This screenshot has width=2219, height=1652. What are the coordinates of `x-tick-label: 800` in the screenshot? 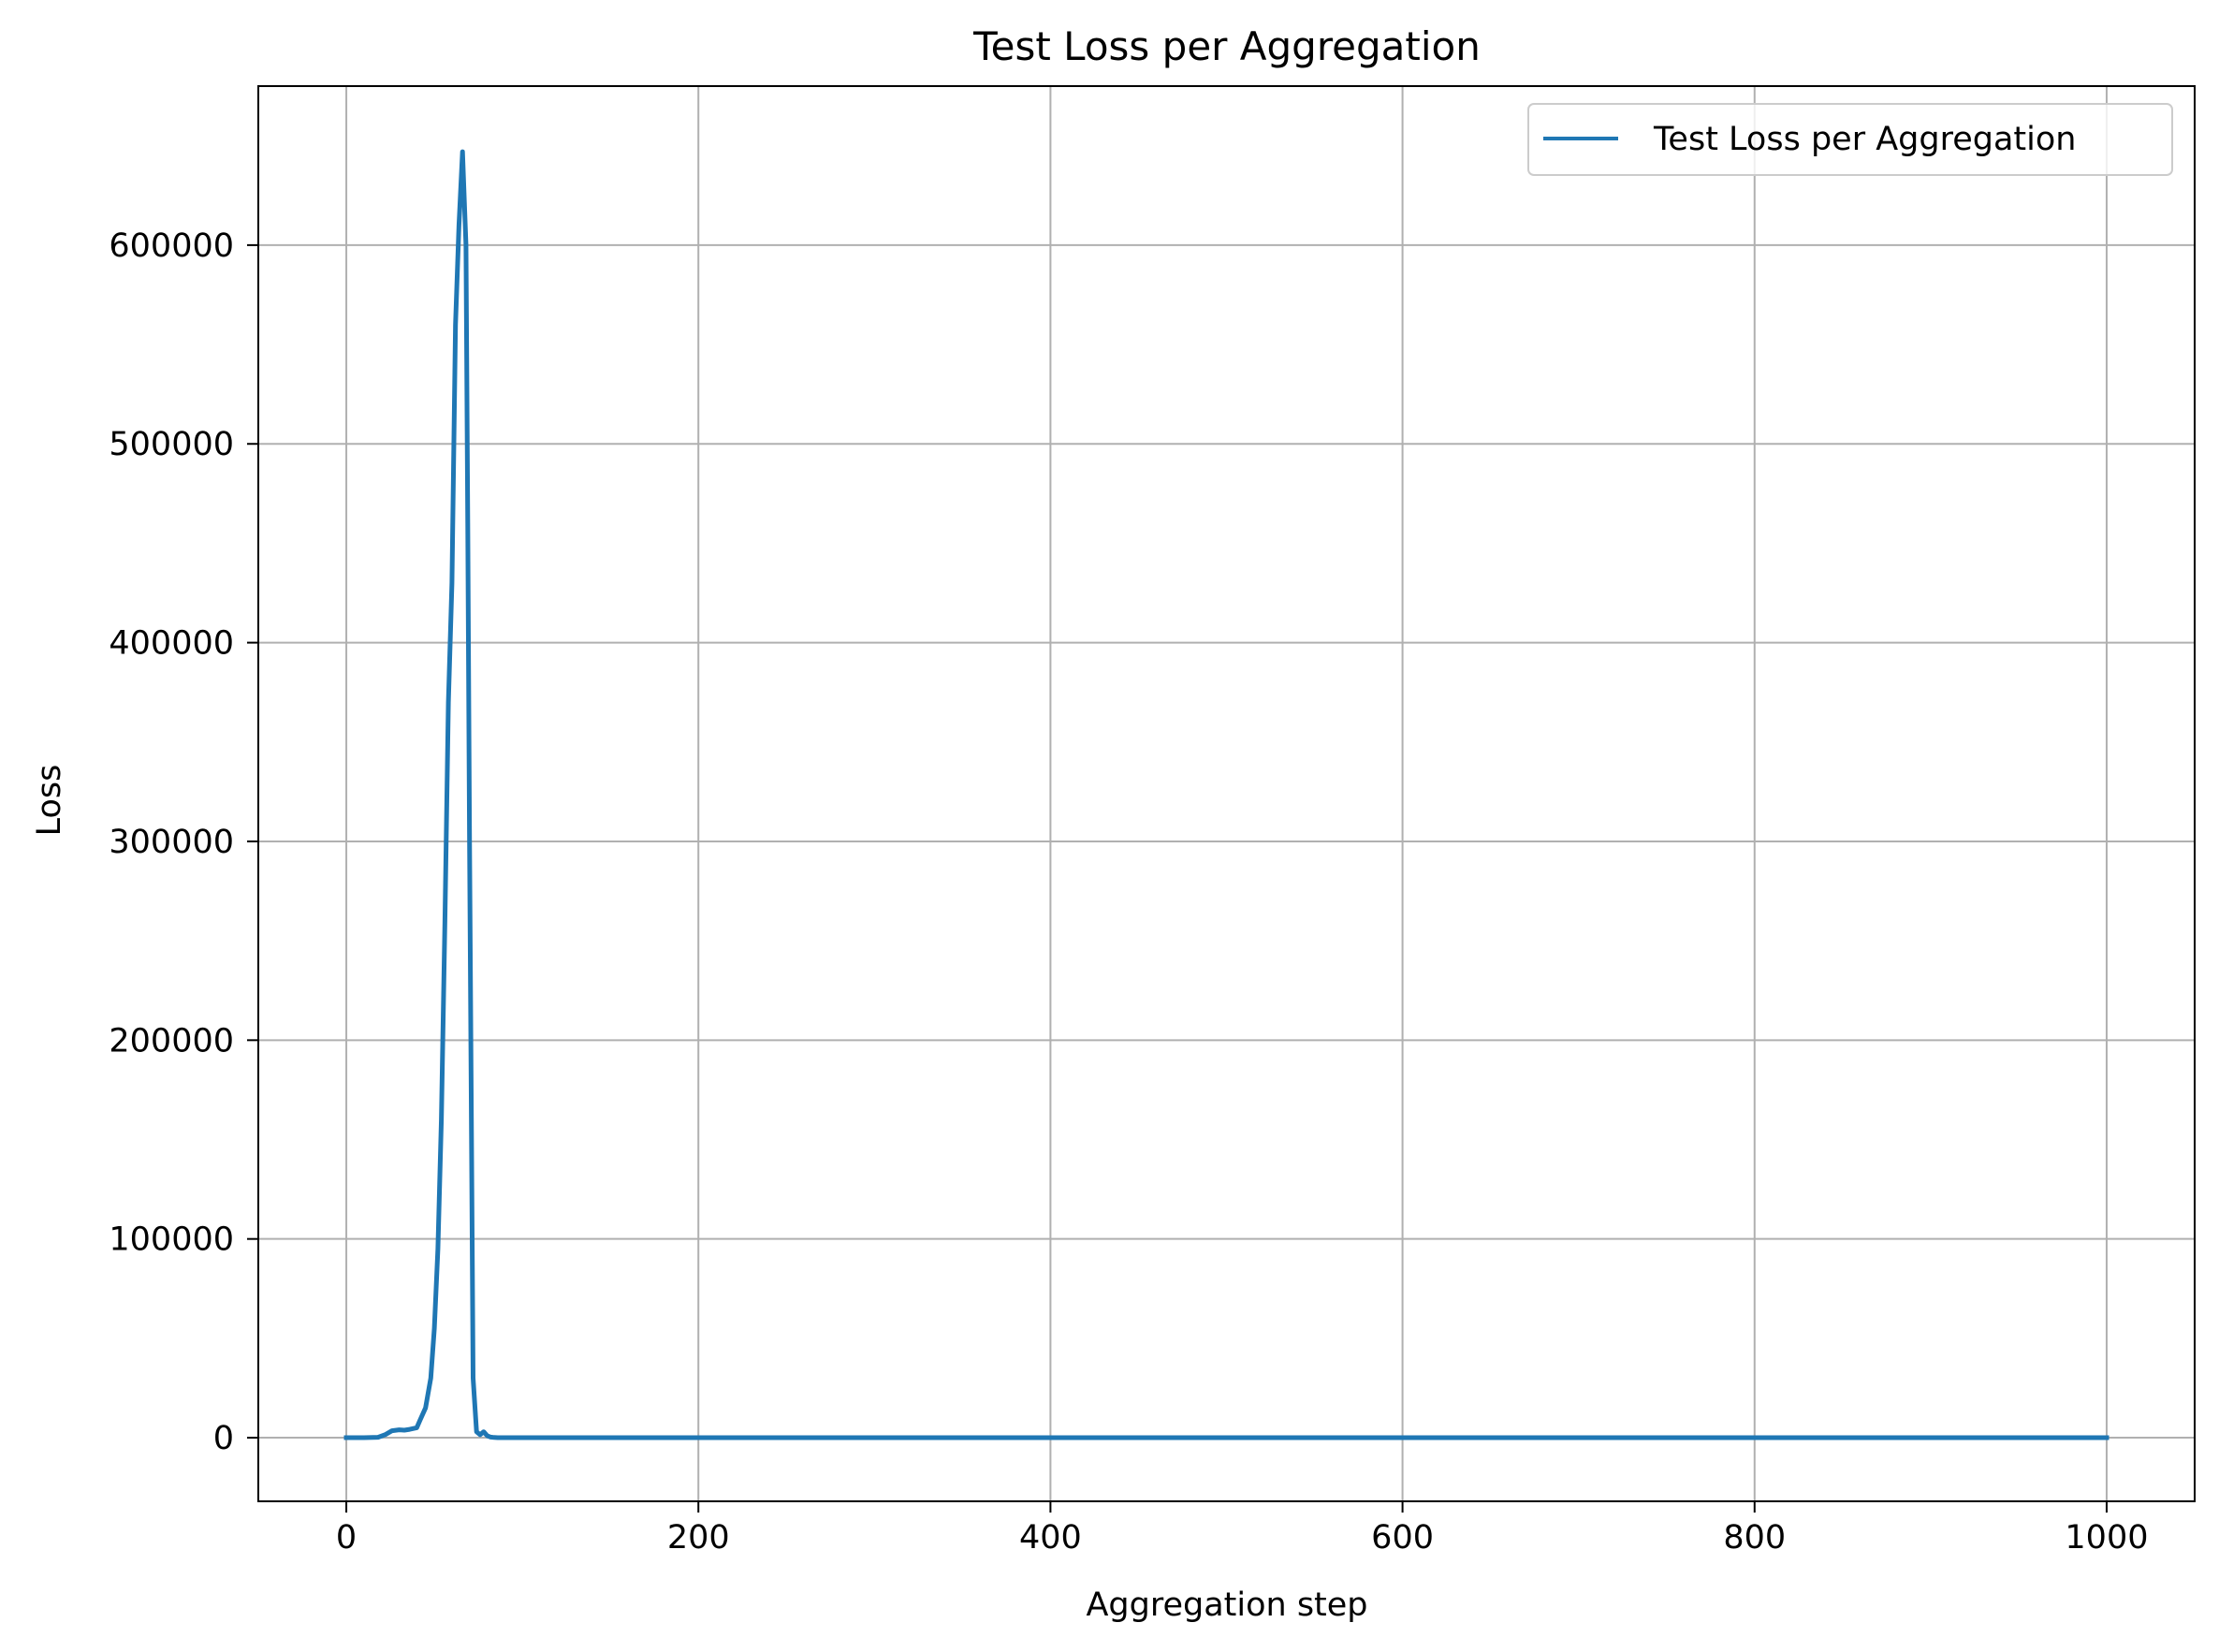 It's located at (1754, 1538).